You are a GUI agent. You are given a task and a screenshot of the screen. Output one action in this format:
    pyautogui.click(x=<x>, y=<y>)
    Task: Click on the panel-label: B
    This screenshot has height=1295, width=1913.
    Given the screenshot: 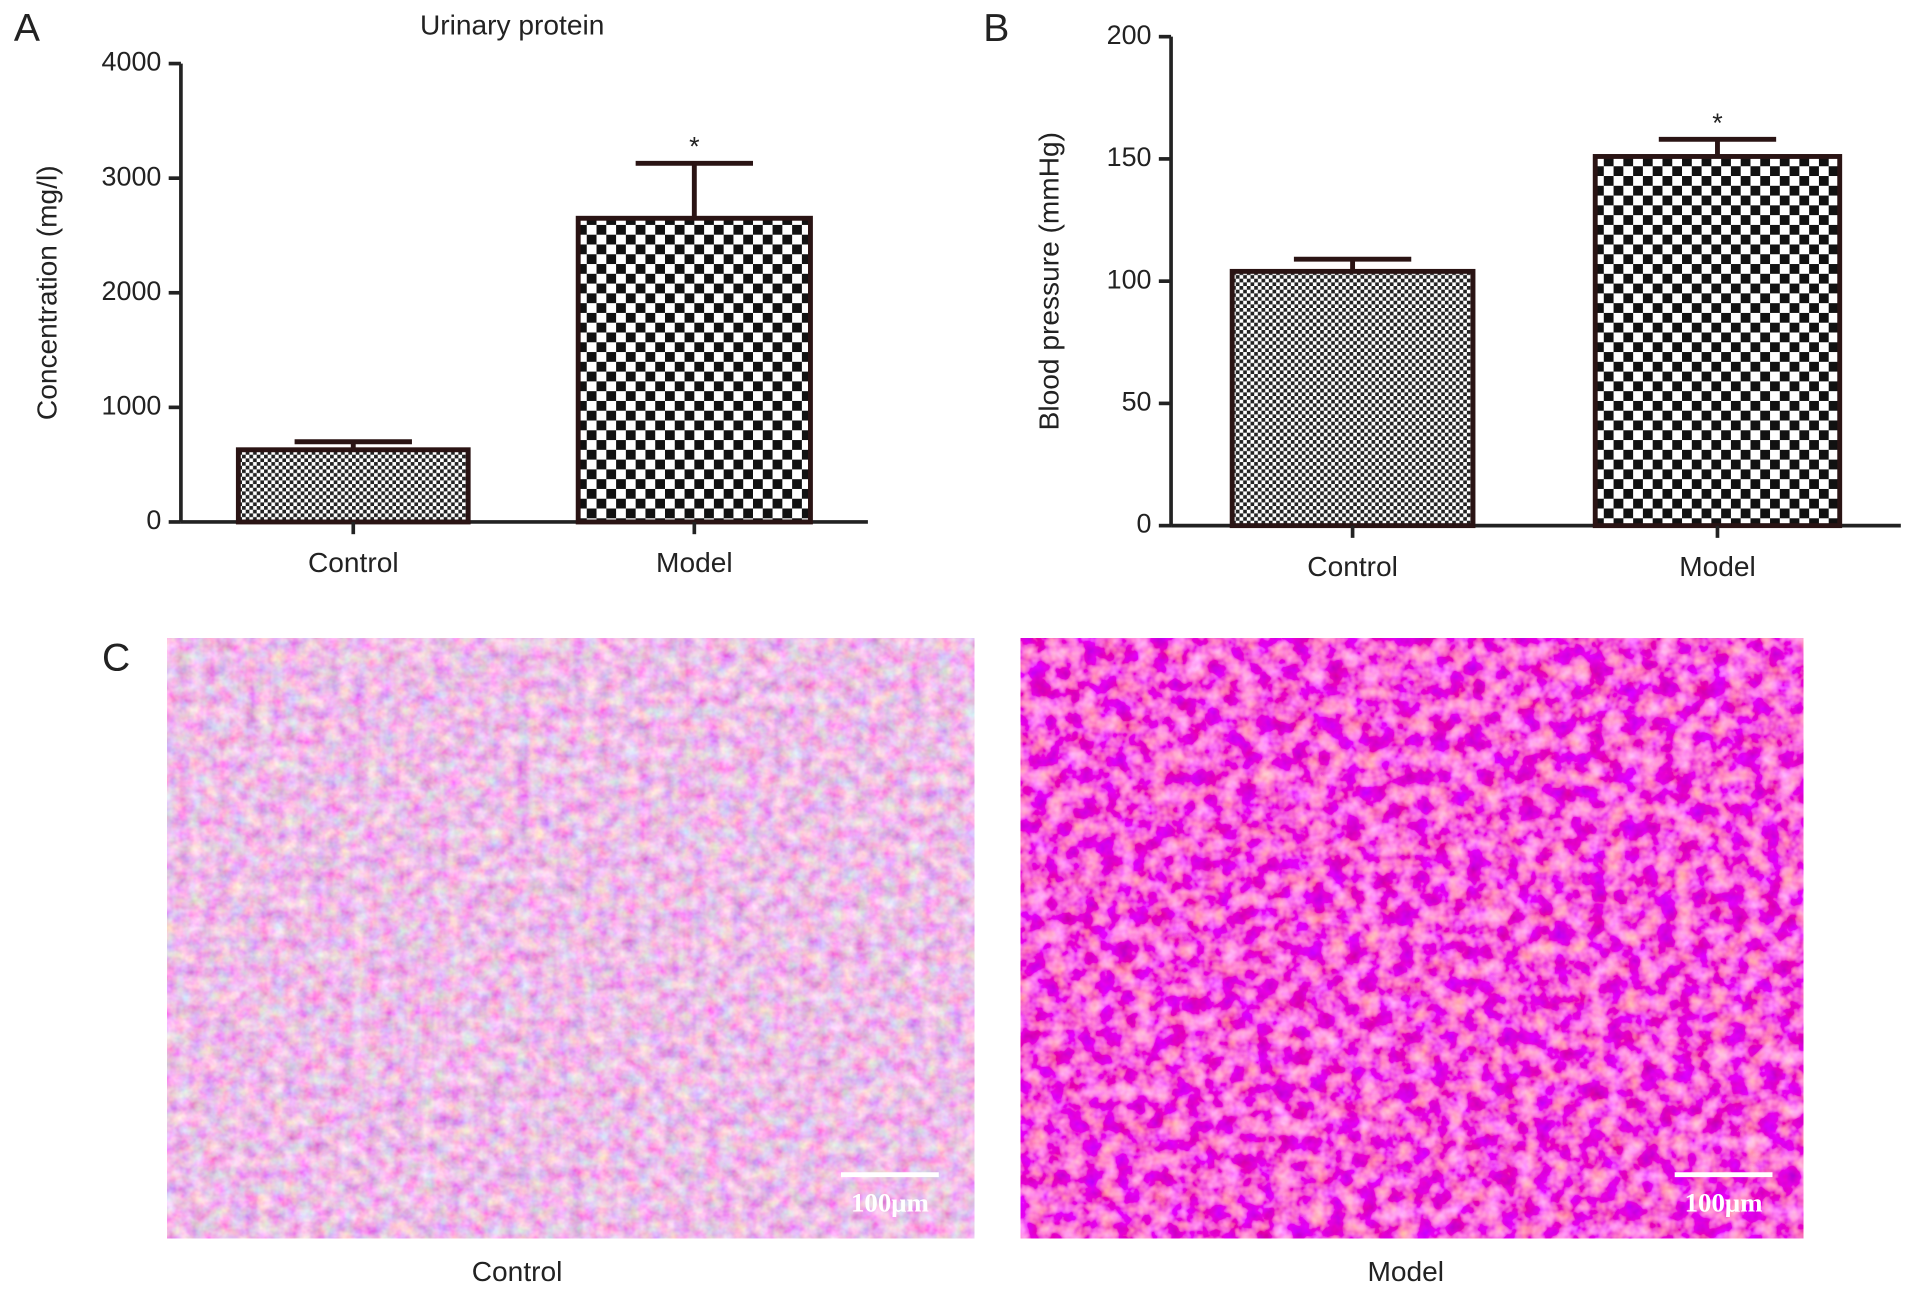 What is the action you would take?
    pyautogui.click(x=996, y=28)
    